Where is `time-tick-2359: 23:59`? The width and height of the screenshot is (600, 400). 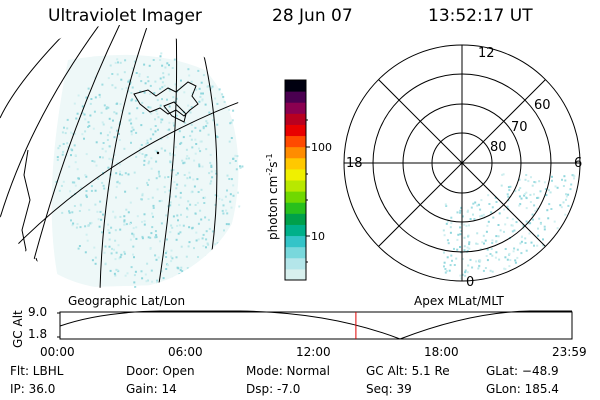
time-tick-2359: 23:59 is located at coordinates (569, 352).